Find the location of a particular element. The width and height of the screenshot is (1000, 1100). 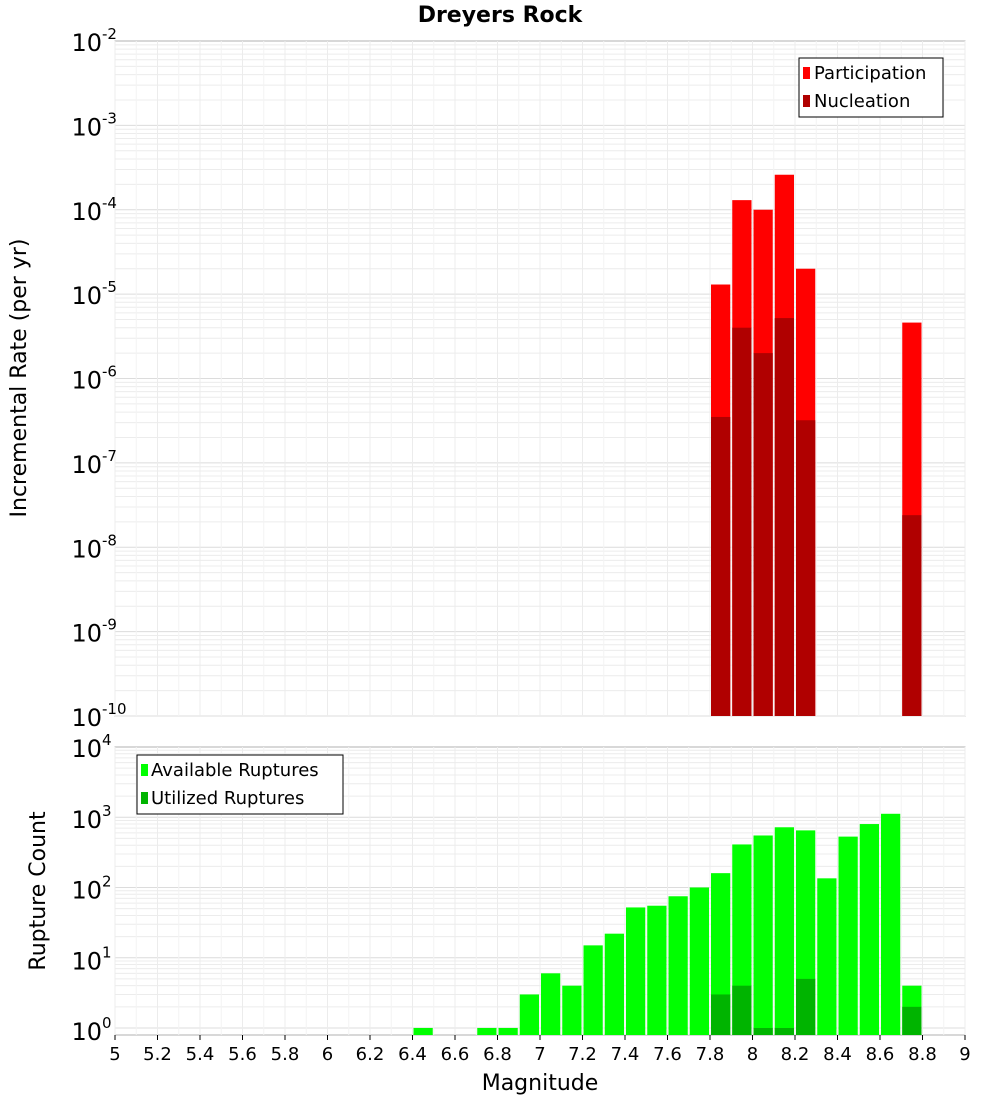

legend-label-utilized: Utilized Ruptures is located at coordinates (227, 798).